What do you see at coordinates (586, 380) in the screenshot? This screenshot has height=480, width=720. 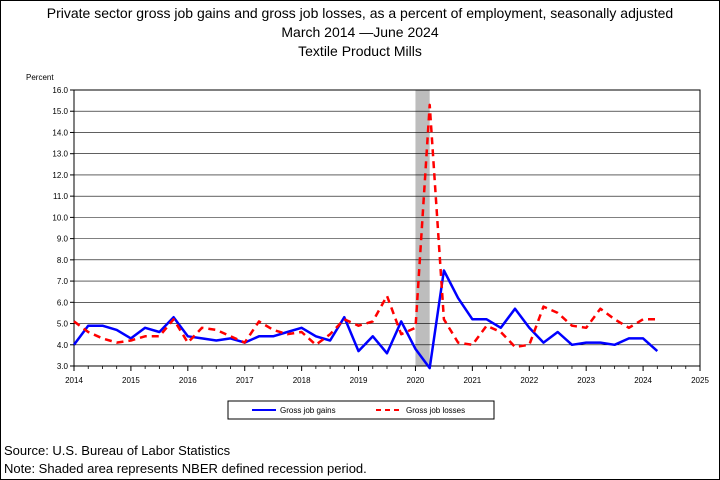 I see `x-tick-label: 2023` at bounding box center [586, 380].